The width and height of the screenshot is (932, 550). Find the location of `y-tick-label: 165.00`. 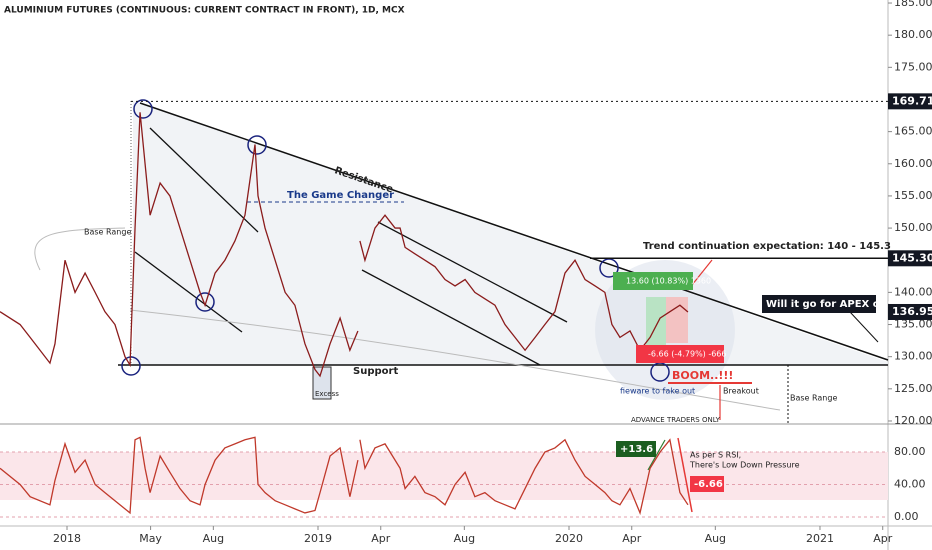

y-tick-label: 165.00 is located at coordinates (913, 131).